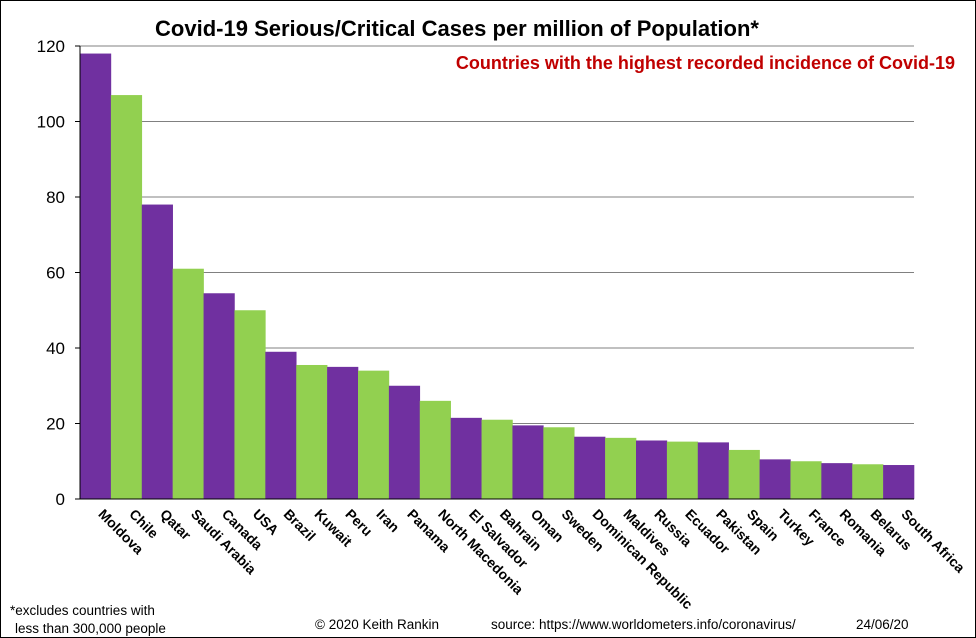 Image resolution: width=976 pixels, height=638 pixels. Describe the element at coordinates (55, 424) in the screenshot. I see `y-tick-label: 20` at that location.